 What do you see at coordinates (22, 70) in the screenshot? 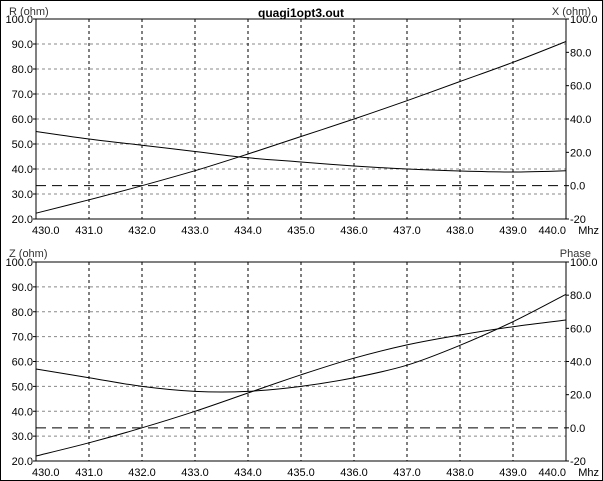
I see `chart1-left-tick-label: 80.0` at bounding box center [22, 70].